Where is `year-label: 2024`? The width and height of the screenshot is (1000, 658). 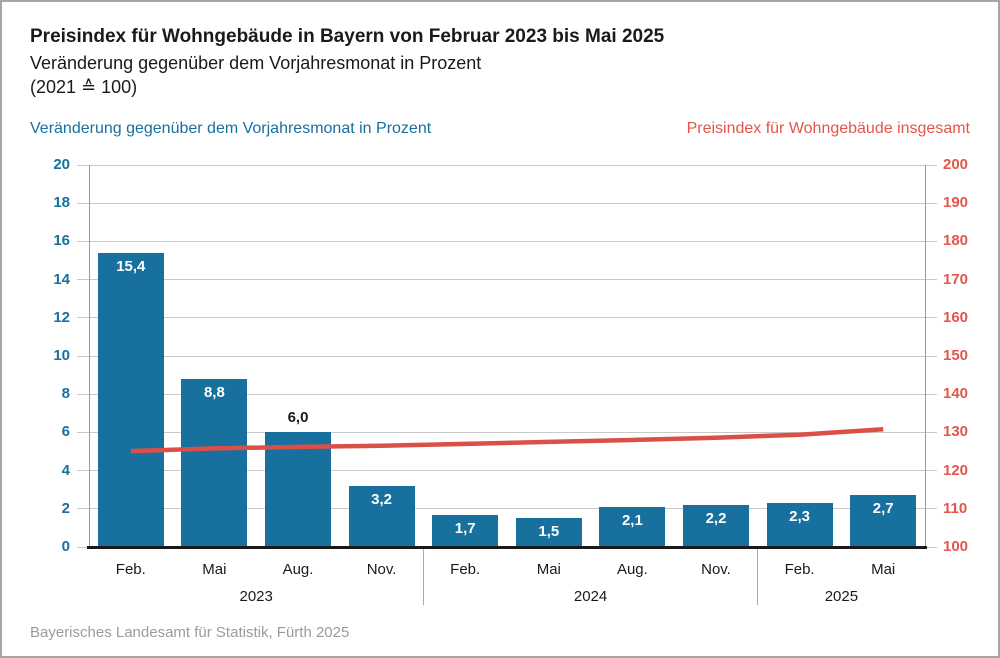 year-label: 2024 is located at coordinates (590, 596).